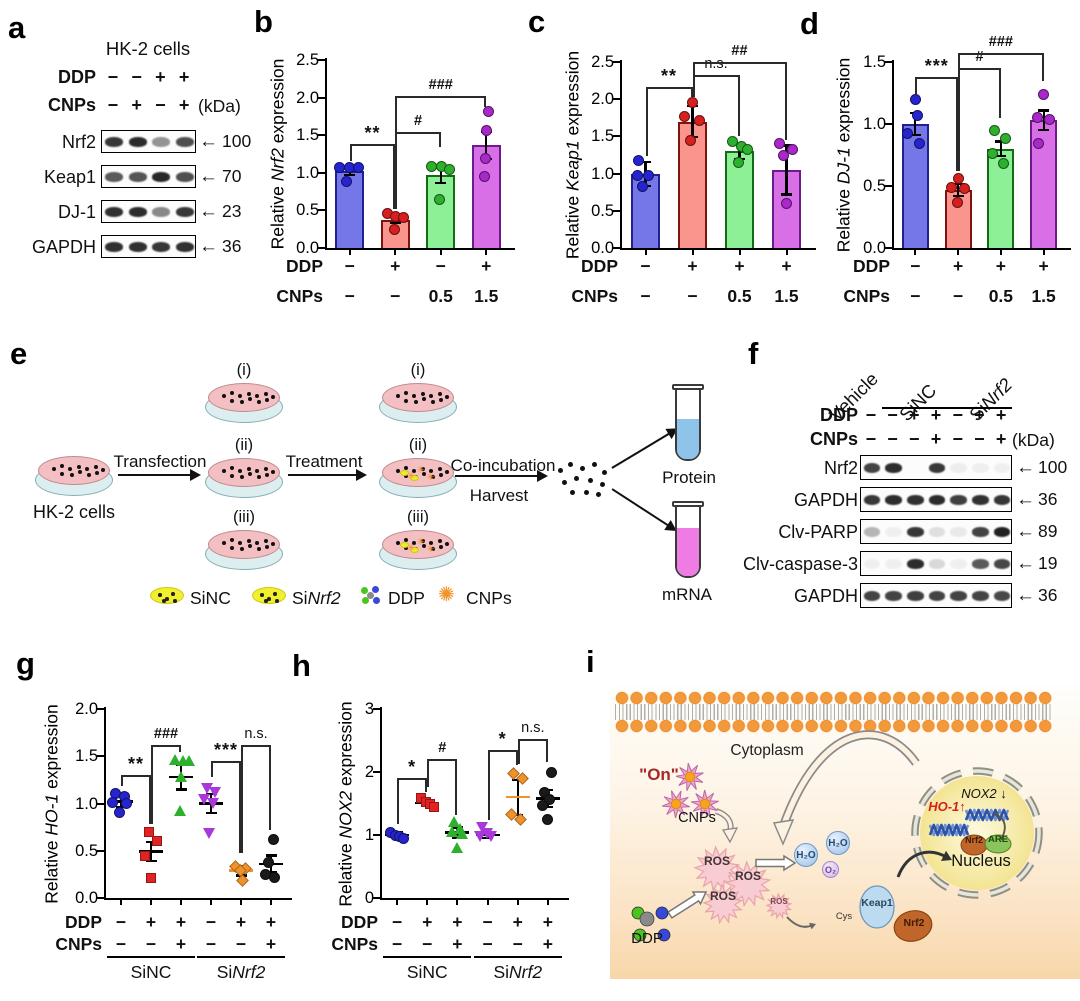  I want to click on x-row-header: CNPs, so click(866, 296).